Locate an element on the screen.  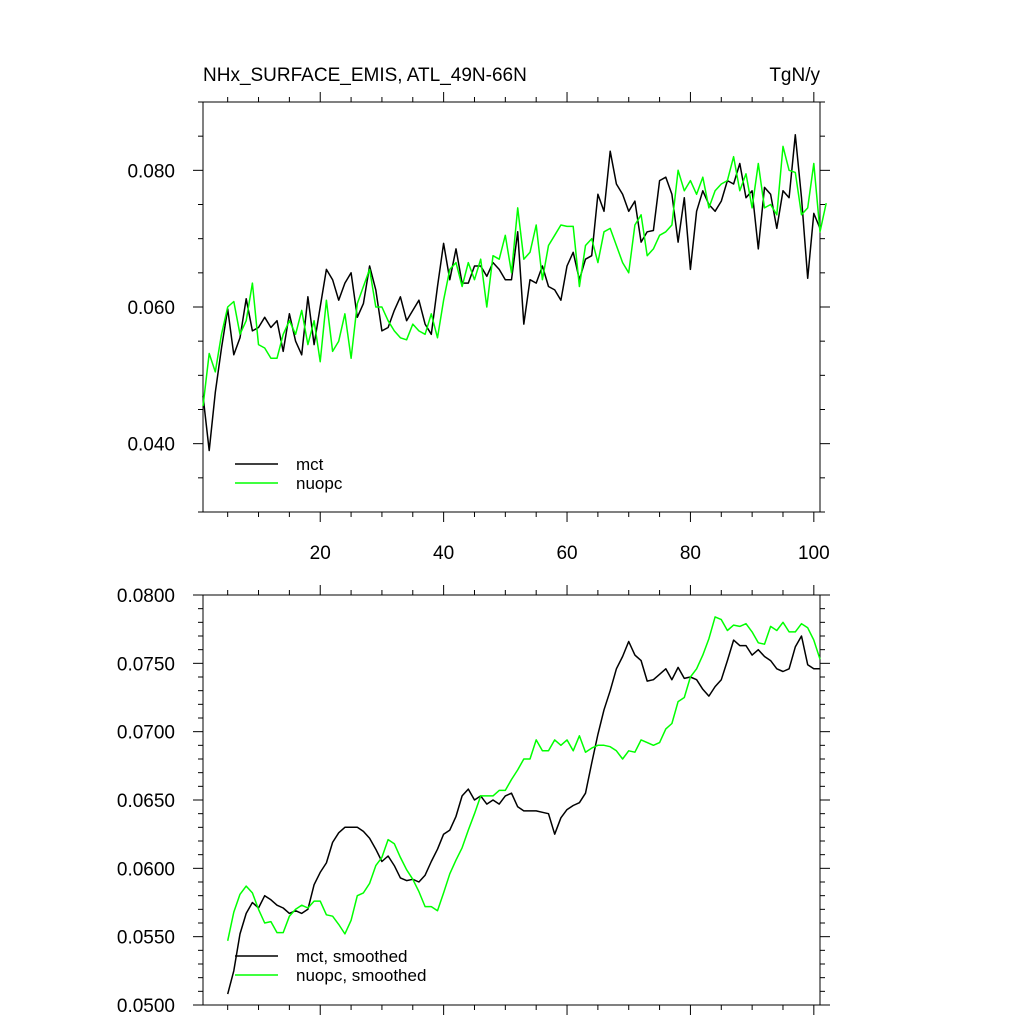
y-tick-label: 0.0700 is located at coordinates (146, 733).